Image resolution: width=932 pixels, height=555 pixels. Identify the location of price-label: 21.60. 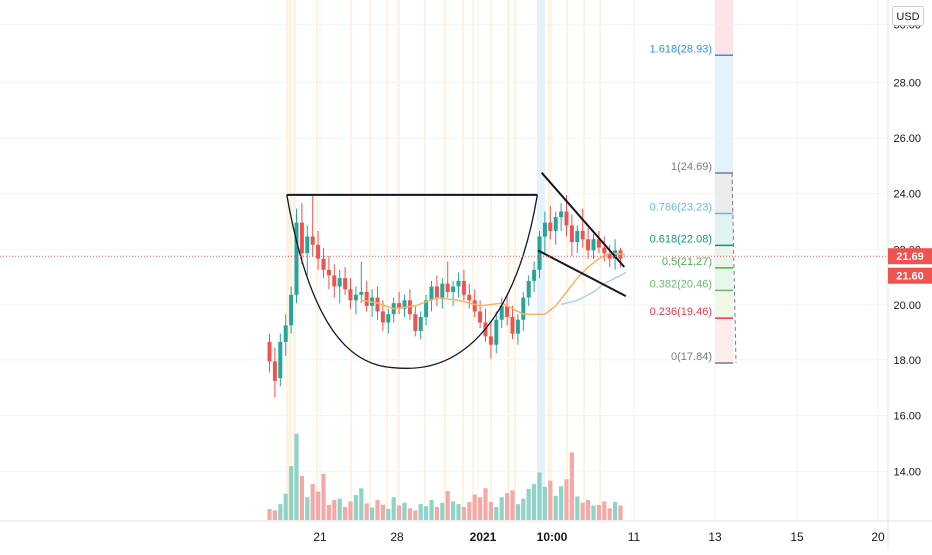
(910, 277).